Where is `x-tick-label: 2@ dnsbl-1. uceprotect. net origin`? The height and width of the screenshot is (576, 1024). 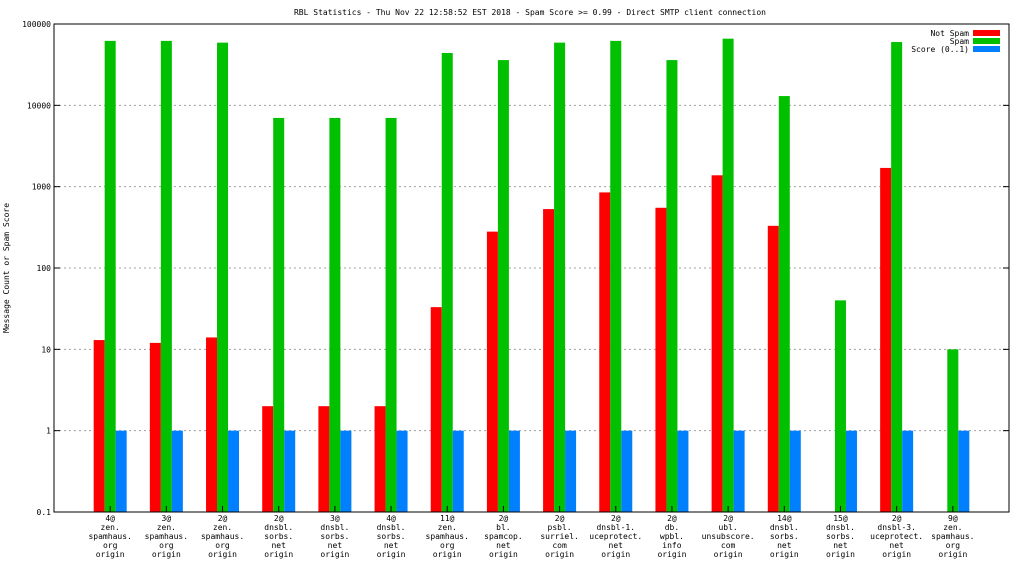
x-tick-label: 2@ dnsbl-1. uceprotect. net origin is located at coordinates (615, 536).